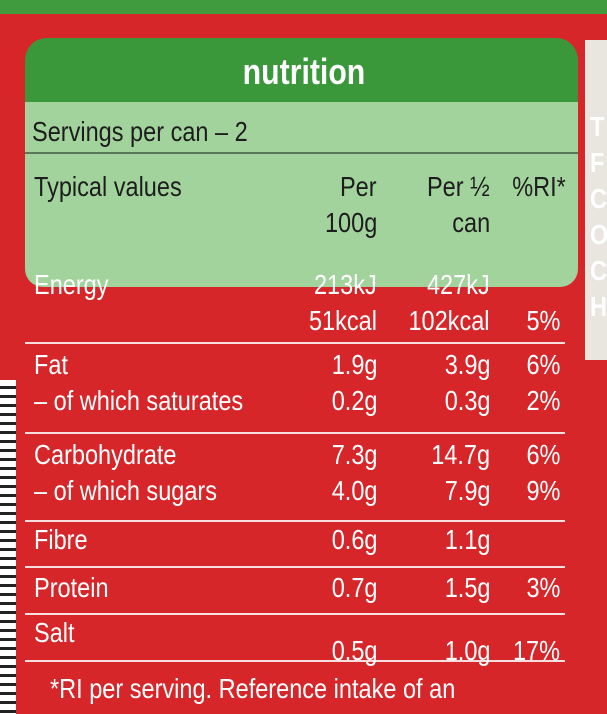 The height and width of the screenshot is (714, 607). What do you see at coordinates (354, 490) in the screenshot?
I see `per-100g: 4.0g` at bounding box center [354, 490].